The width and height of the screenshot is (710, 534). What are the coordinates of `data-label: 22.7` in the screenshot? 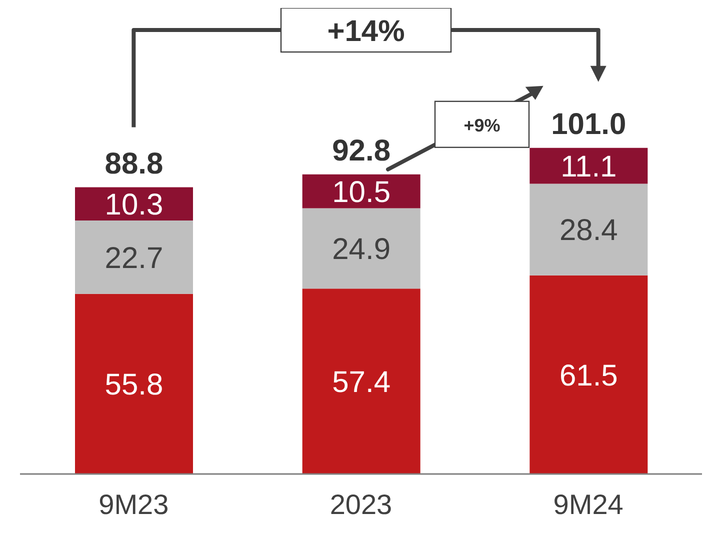 It's located at (134, 258).